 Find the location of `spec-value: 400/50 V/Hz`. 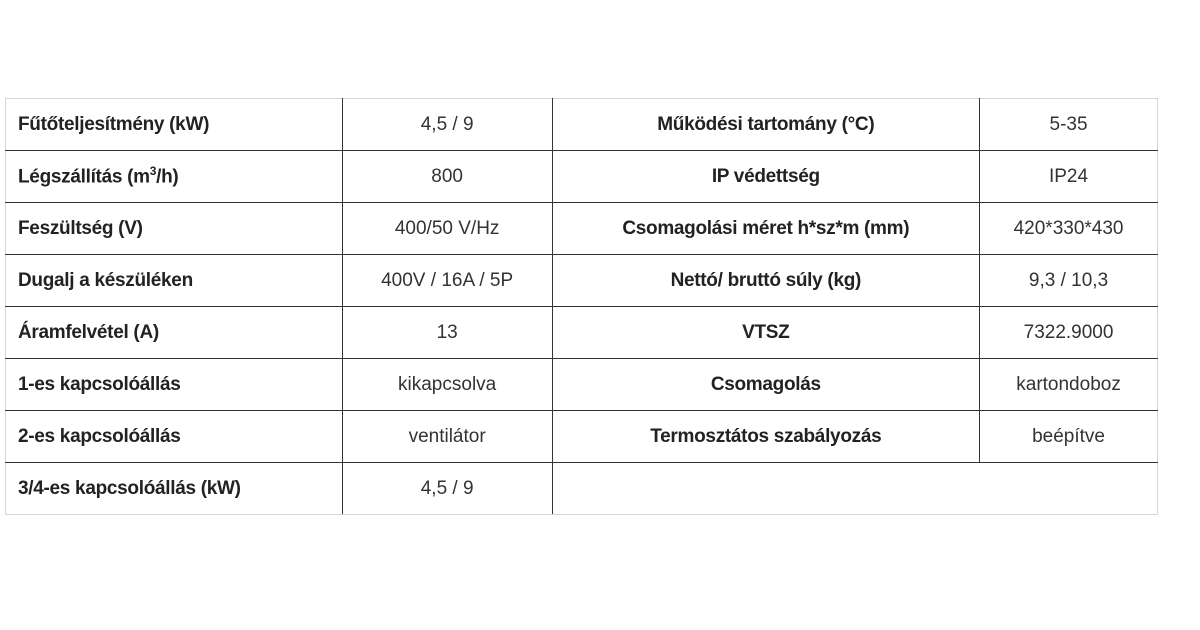

spec-value: 400/50 V/Hz is located at coordinates (447, 228).